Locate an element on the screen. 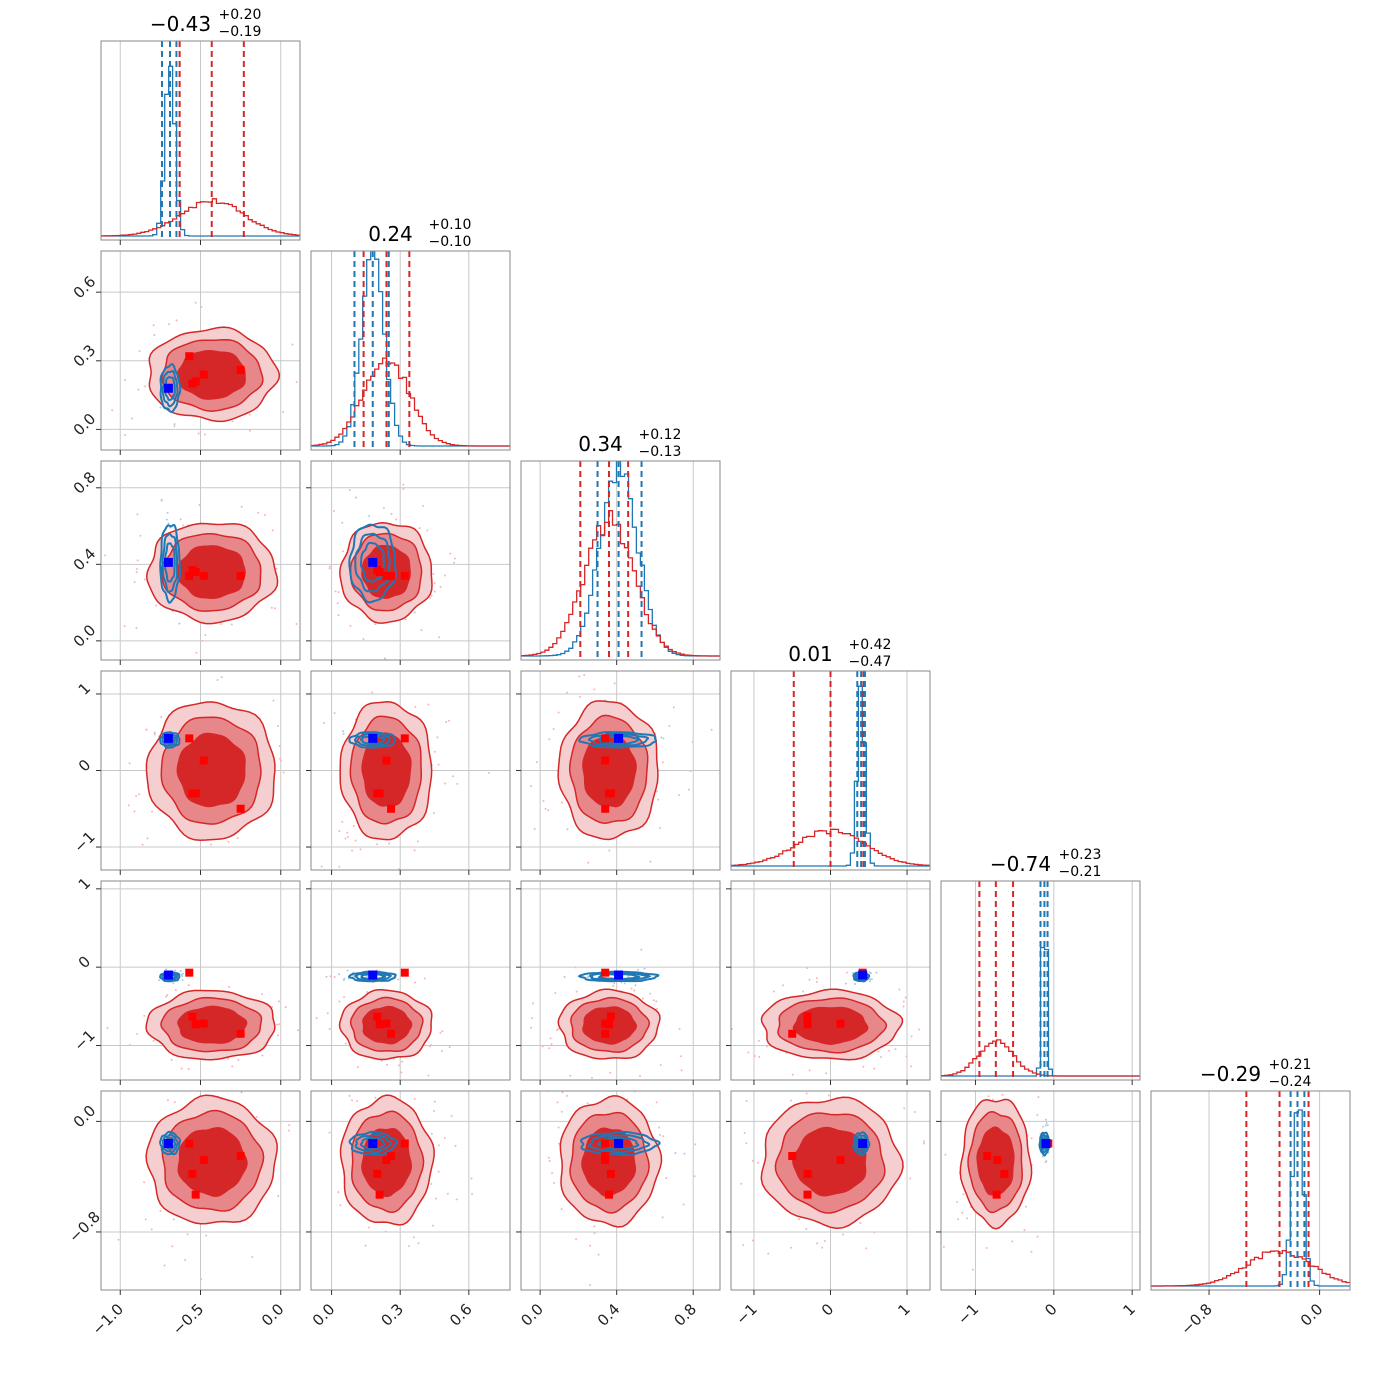  title-plus-0: +0.20 is located at coordinates (240, 15).